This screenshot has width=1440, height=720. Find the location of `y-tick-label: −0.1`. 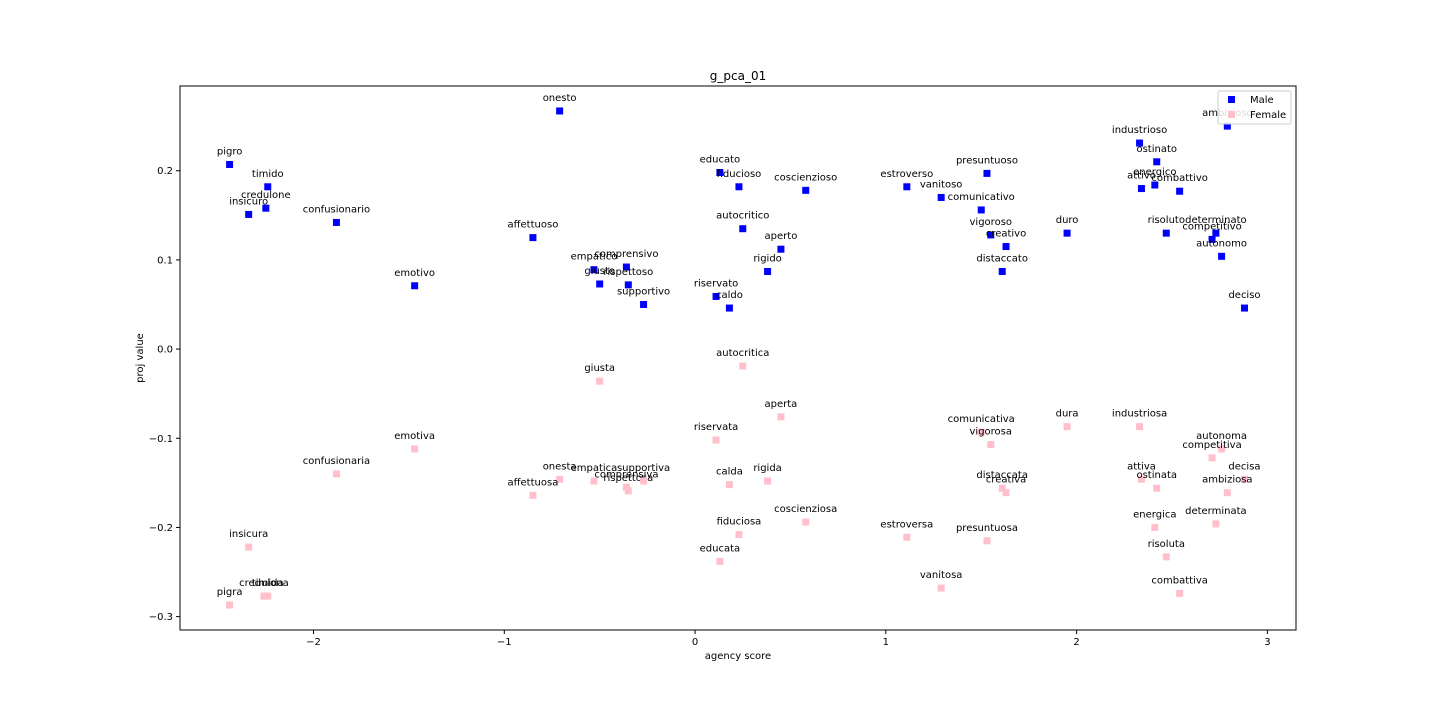

y-tick-label: −0.1 is located at coordinates (161, 439).